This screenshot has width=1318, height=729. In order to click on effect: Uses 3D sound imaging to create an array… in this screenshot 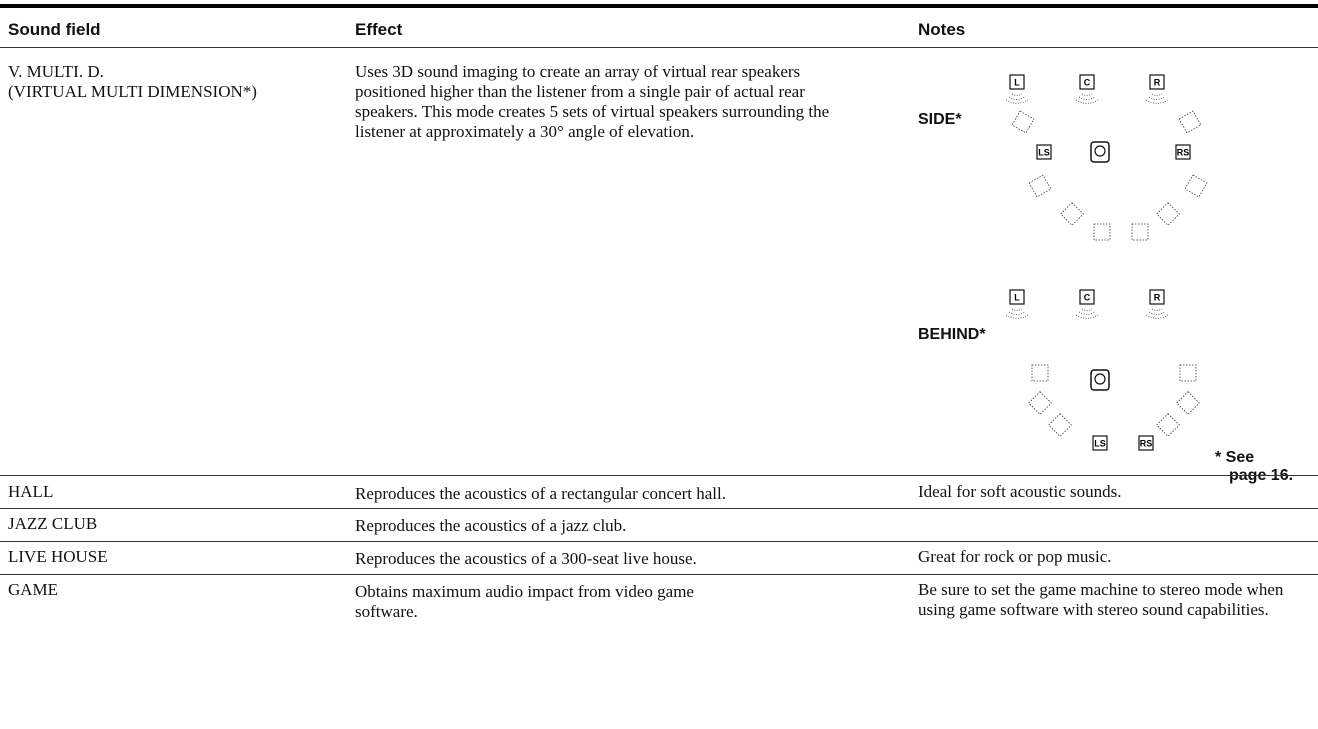, I will do `click(592, 101)`.